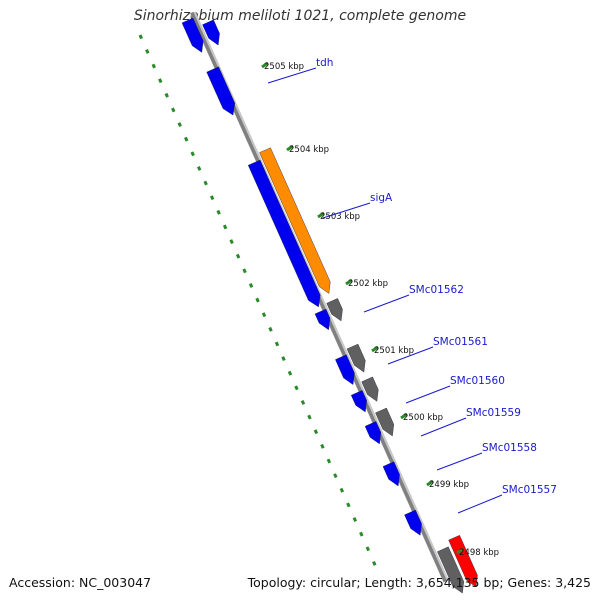  Describe the element at coordinates (309, 150) in the screenshot. I see `tick-label: 2504 kbp` at that location.